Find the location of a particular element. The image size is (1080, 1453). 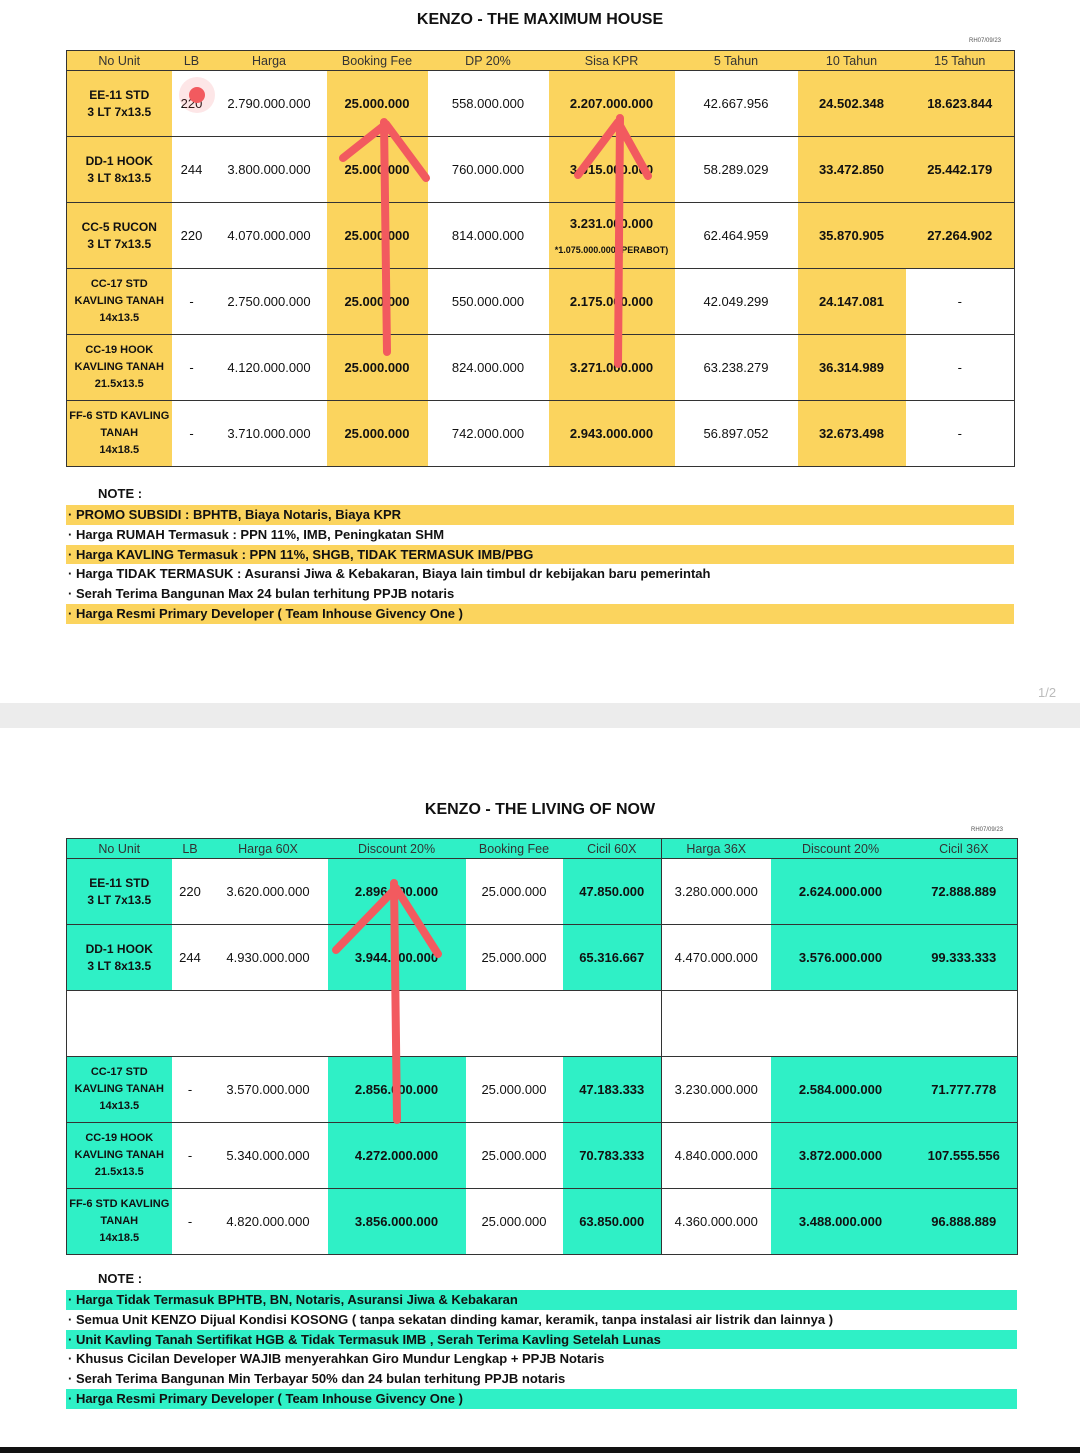

cell-value: 3.015.000.000 is located at coordinates (611, 169).